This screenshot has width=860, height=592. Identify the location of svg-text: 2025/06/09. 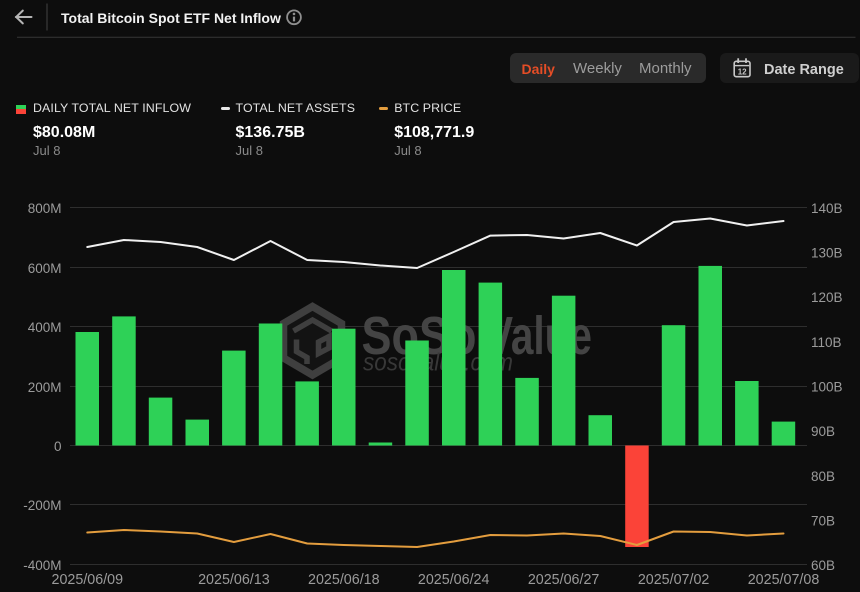
(88, 580).